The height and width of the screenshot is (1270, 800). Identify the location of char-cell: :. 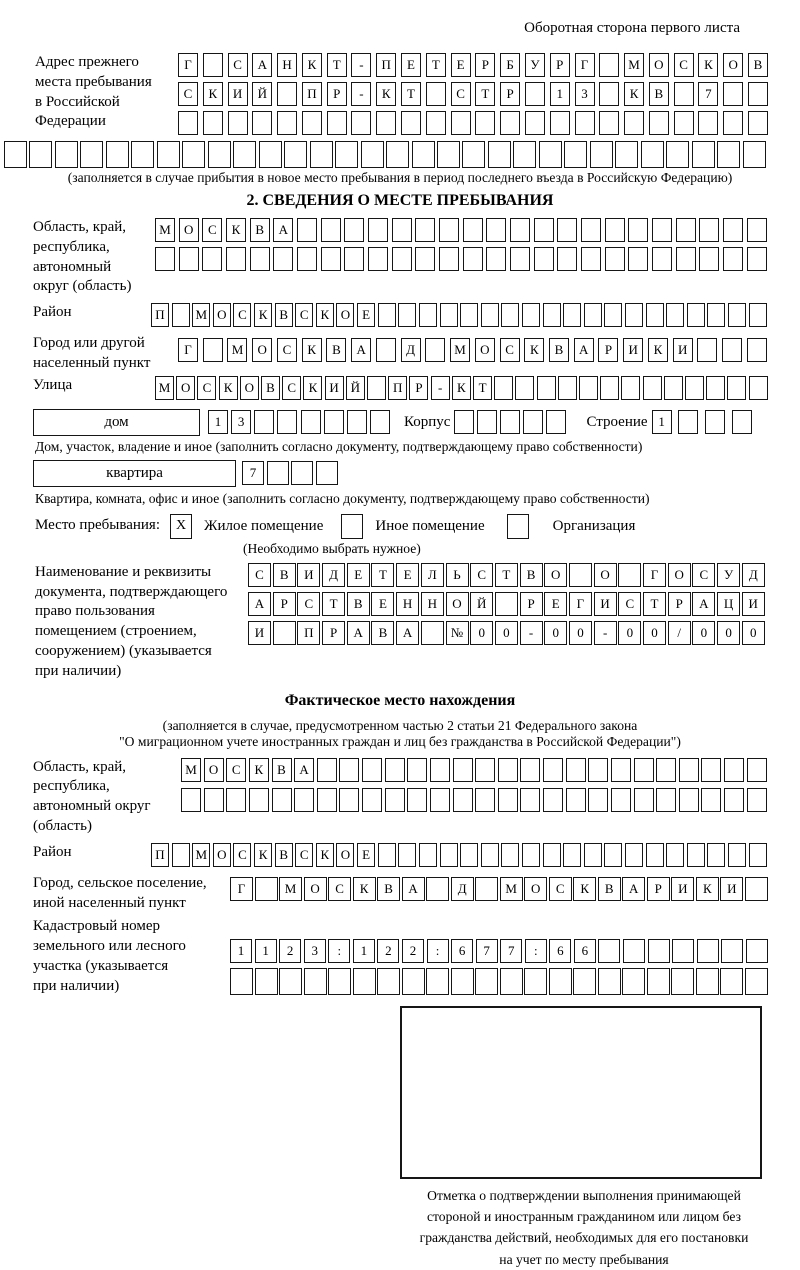
(535, 951).